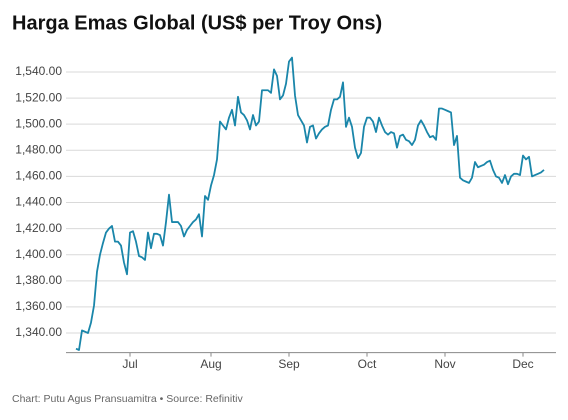 Image resolution: width=568 pixels, height=420 pixels. What do you see at coordinates (38, 71) in the screenshot?
I see `y-tick-label: 1,540.00` at bounding box center [38, 71].